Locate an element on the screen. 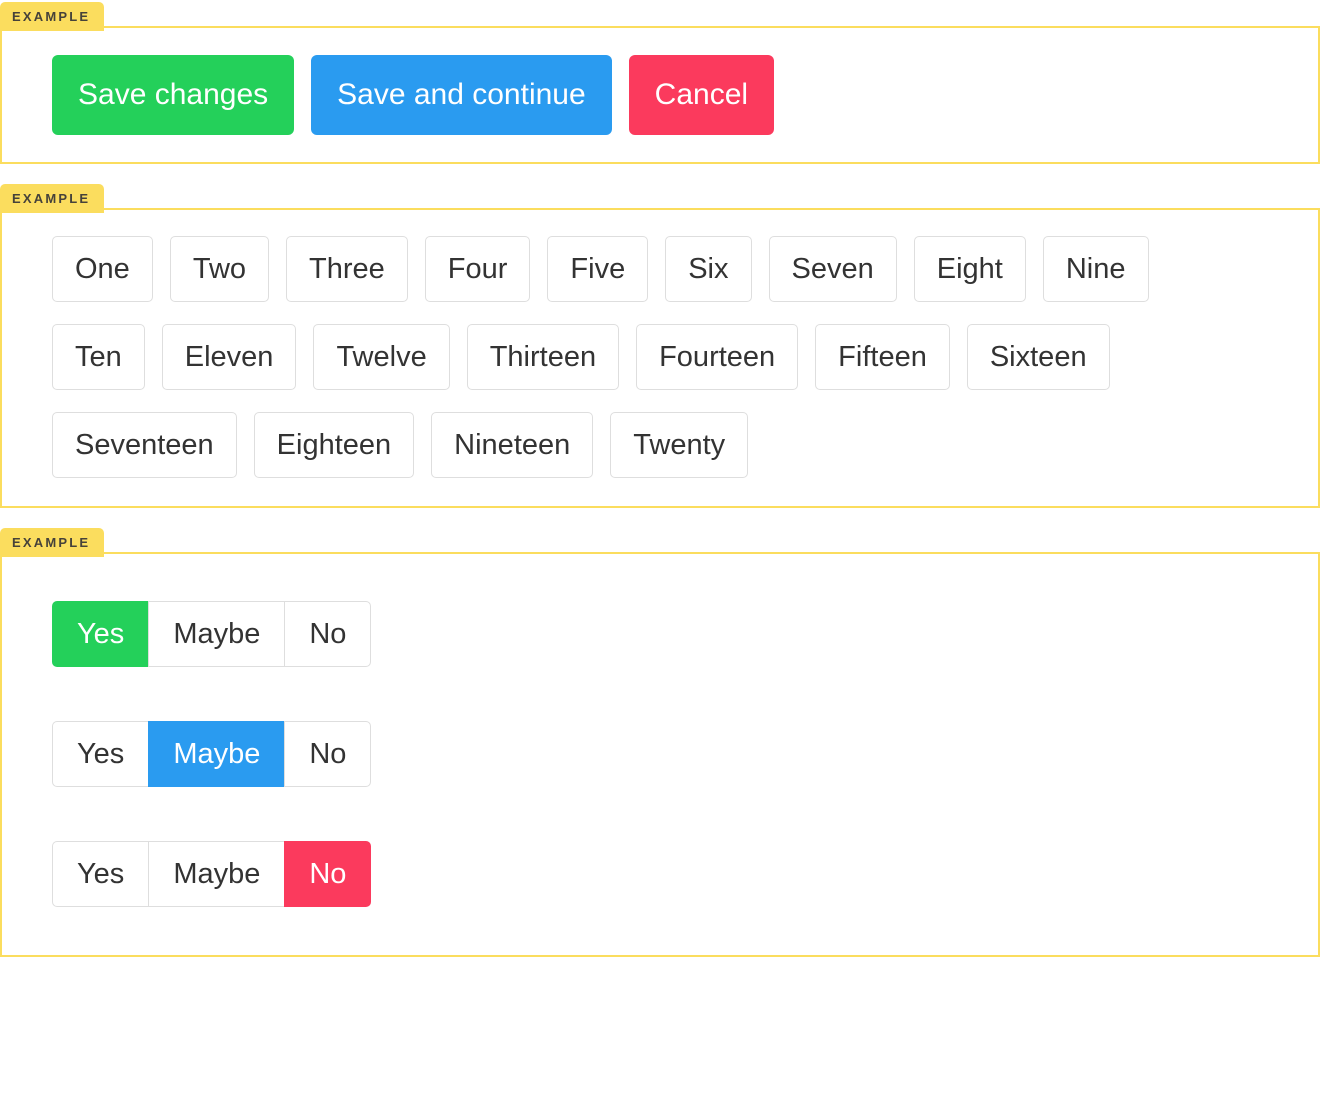  number-chip: Two is located at coordinates (219, 269).